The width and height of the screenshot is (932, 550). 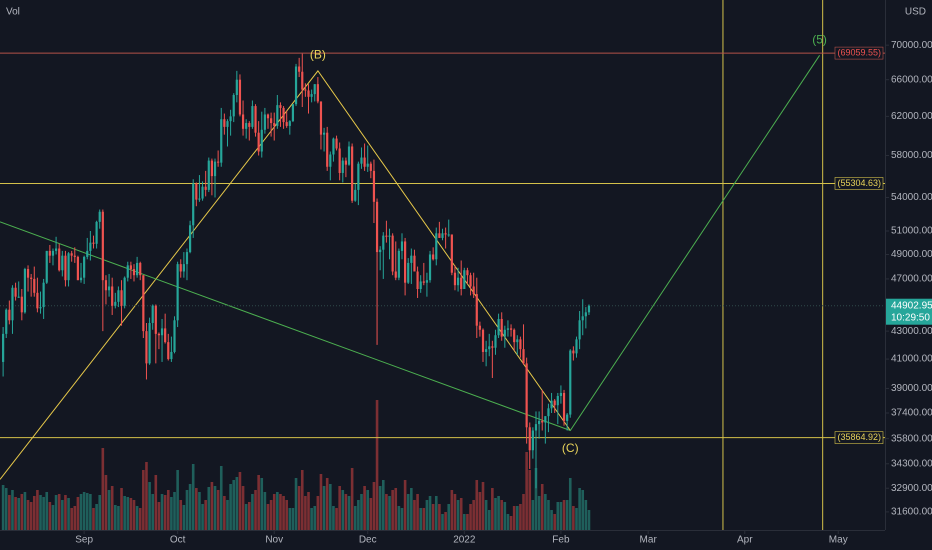 I want to click on y-tick-label: 32900.00, so click(x=911, y=488).